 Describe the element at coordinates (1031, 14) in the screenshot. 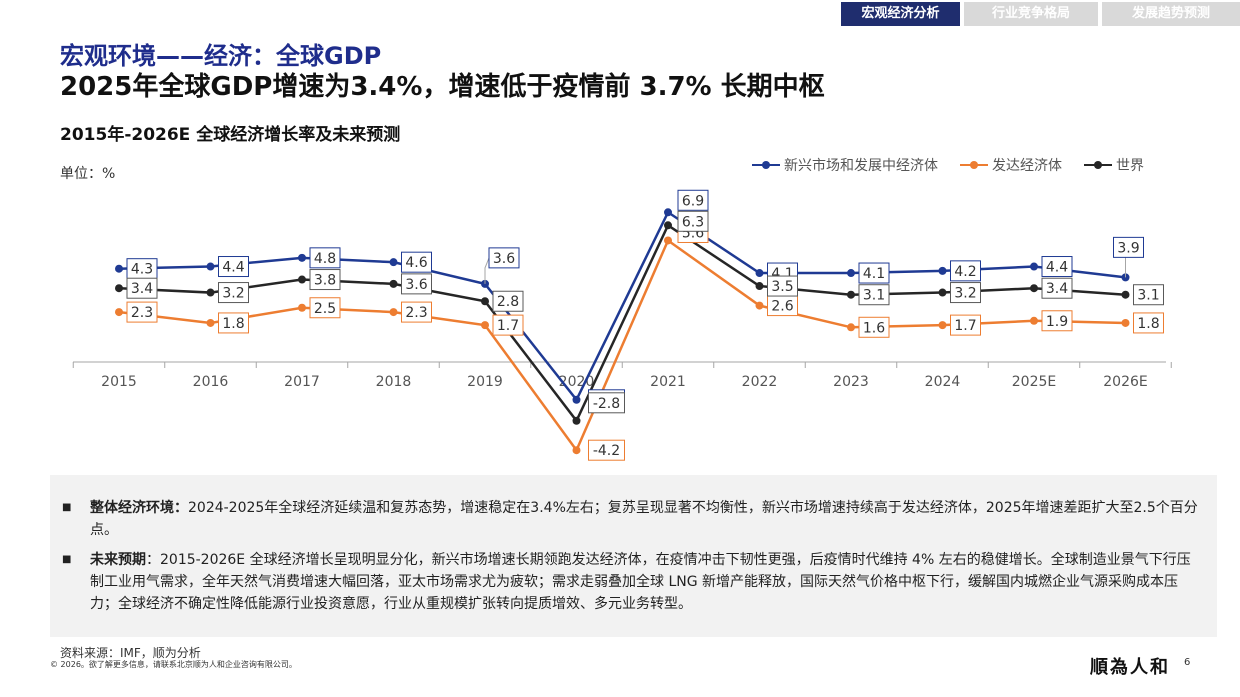

I see `tab-competition: 行业竞争格局` at that location.